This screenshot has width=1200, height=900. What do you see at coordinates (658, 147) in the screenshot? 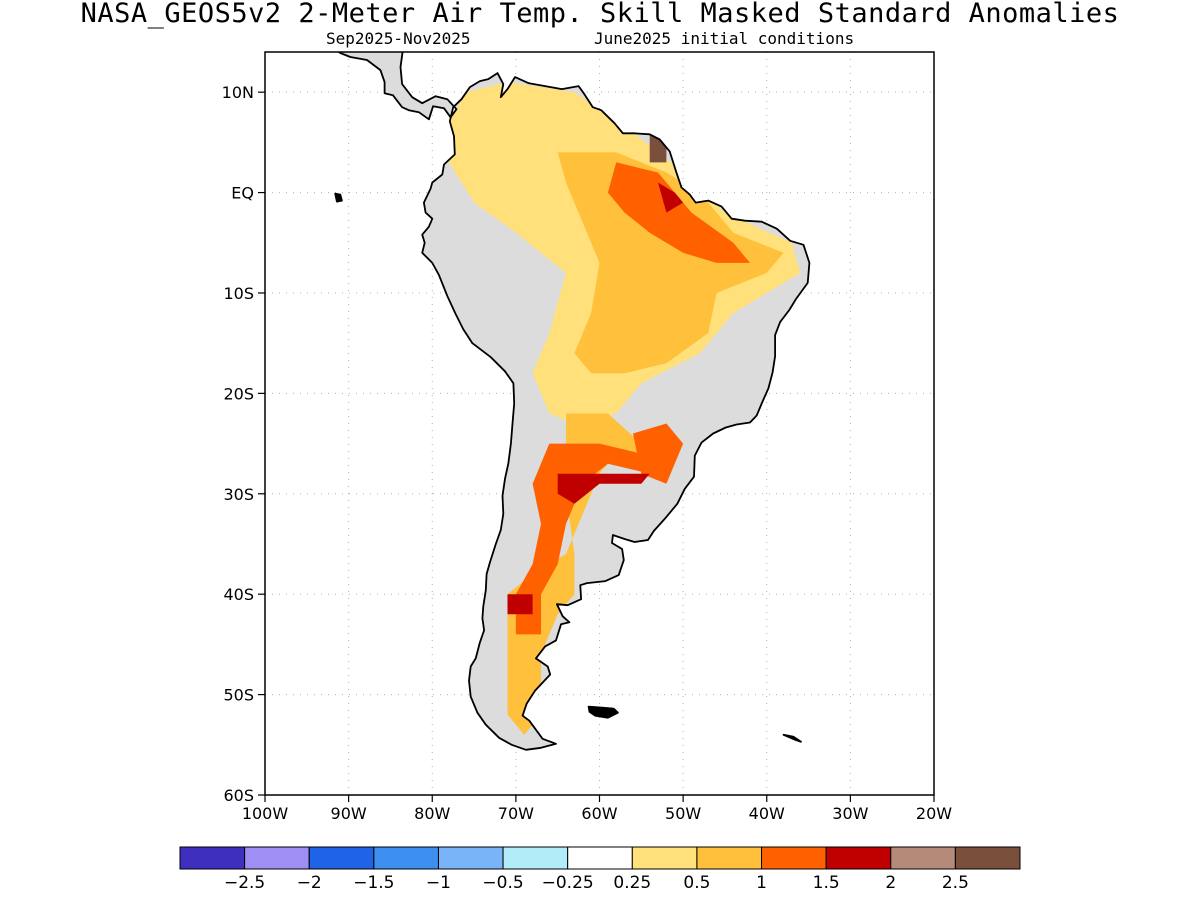
I see `anomaly-region-2p5` at bounding box center [658, 147].